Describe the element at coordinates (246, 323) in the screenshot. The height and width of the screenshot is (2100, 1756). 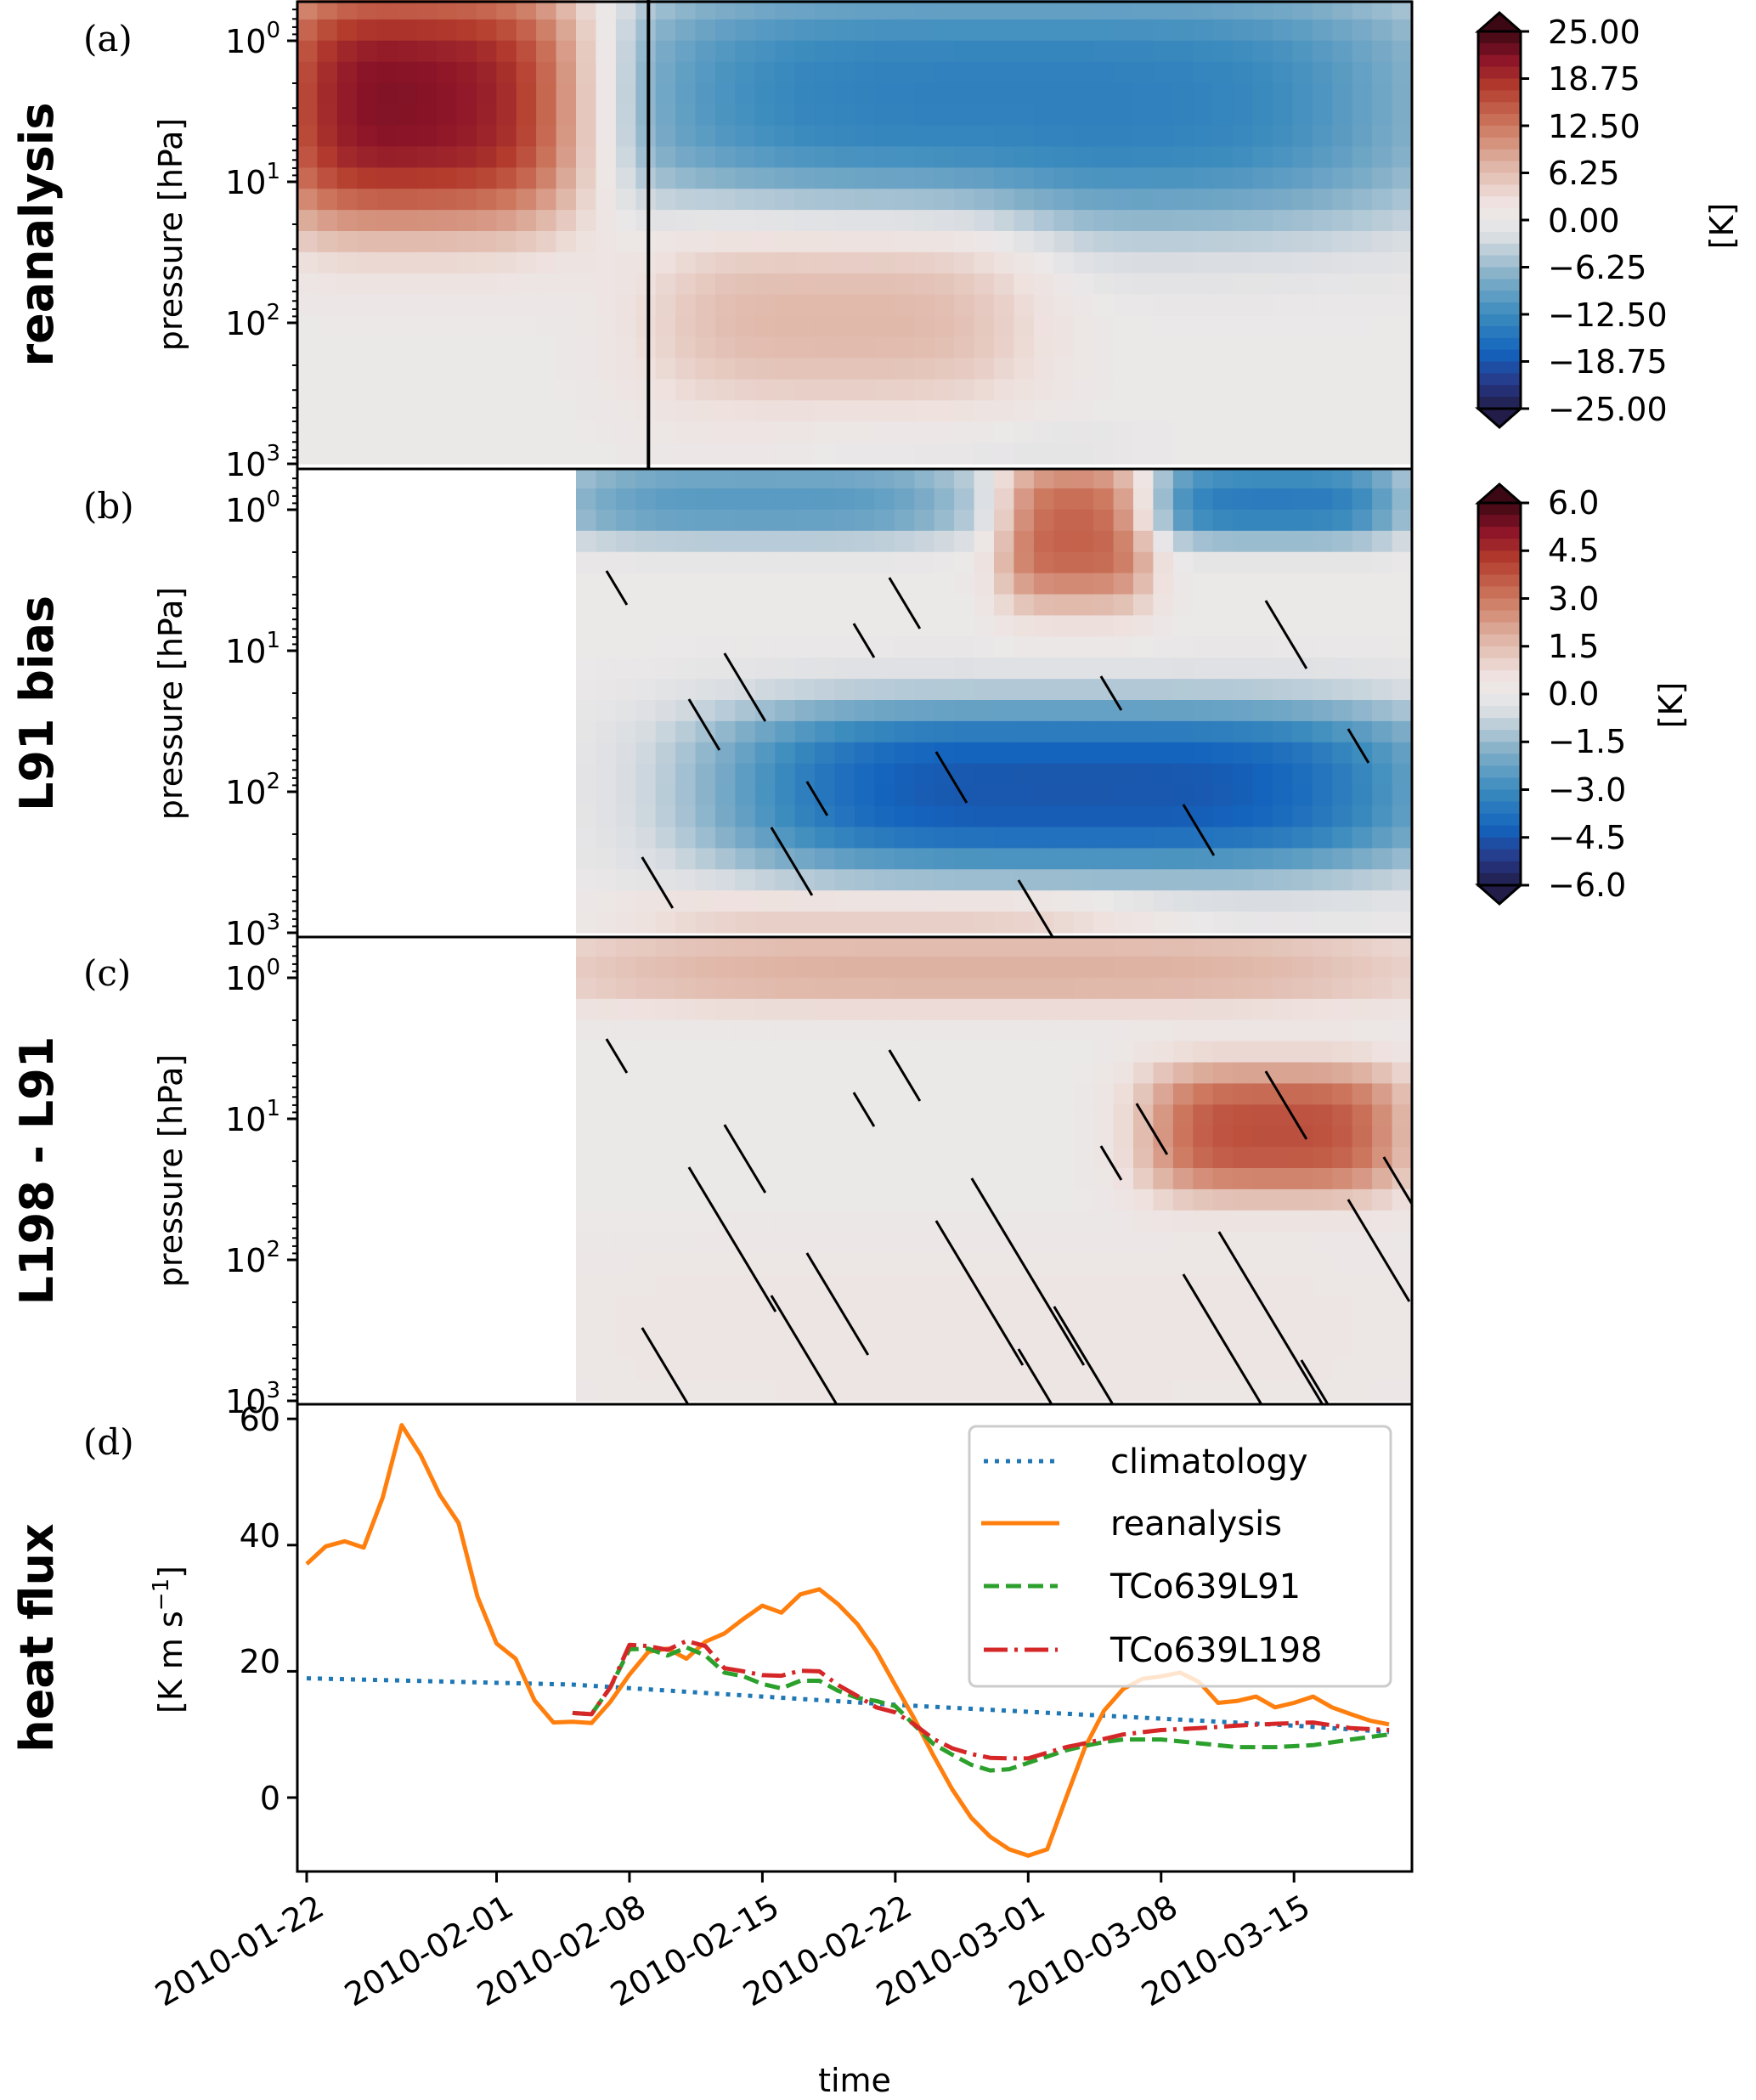
I see `y-tick-mantissa: 10` at that location.